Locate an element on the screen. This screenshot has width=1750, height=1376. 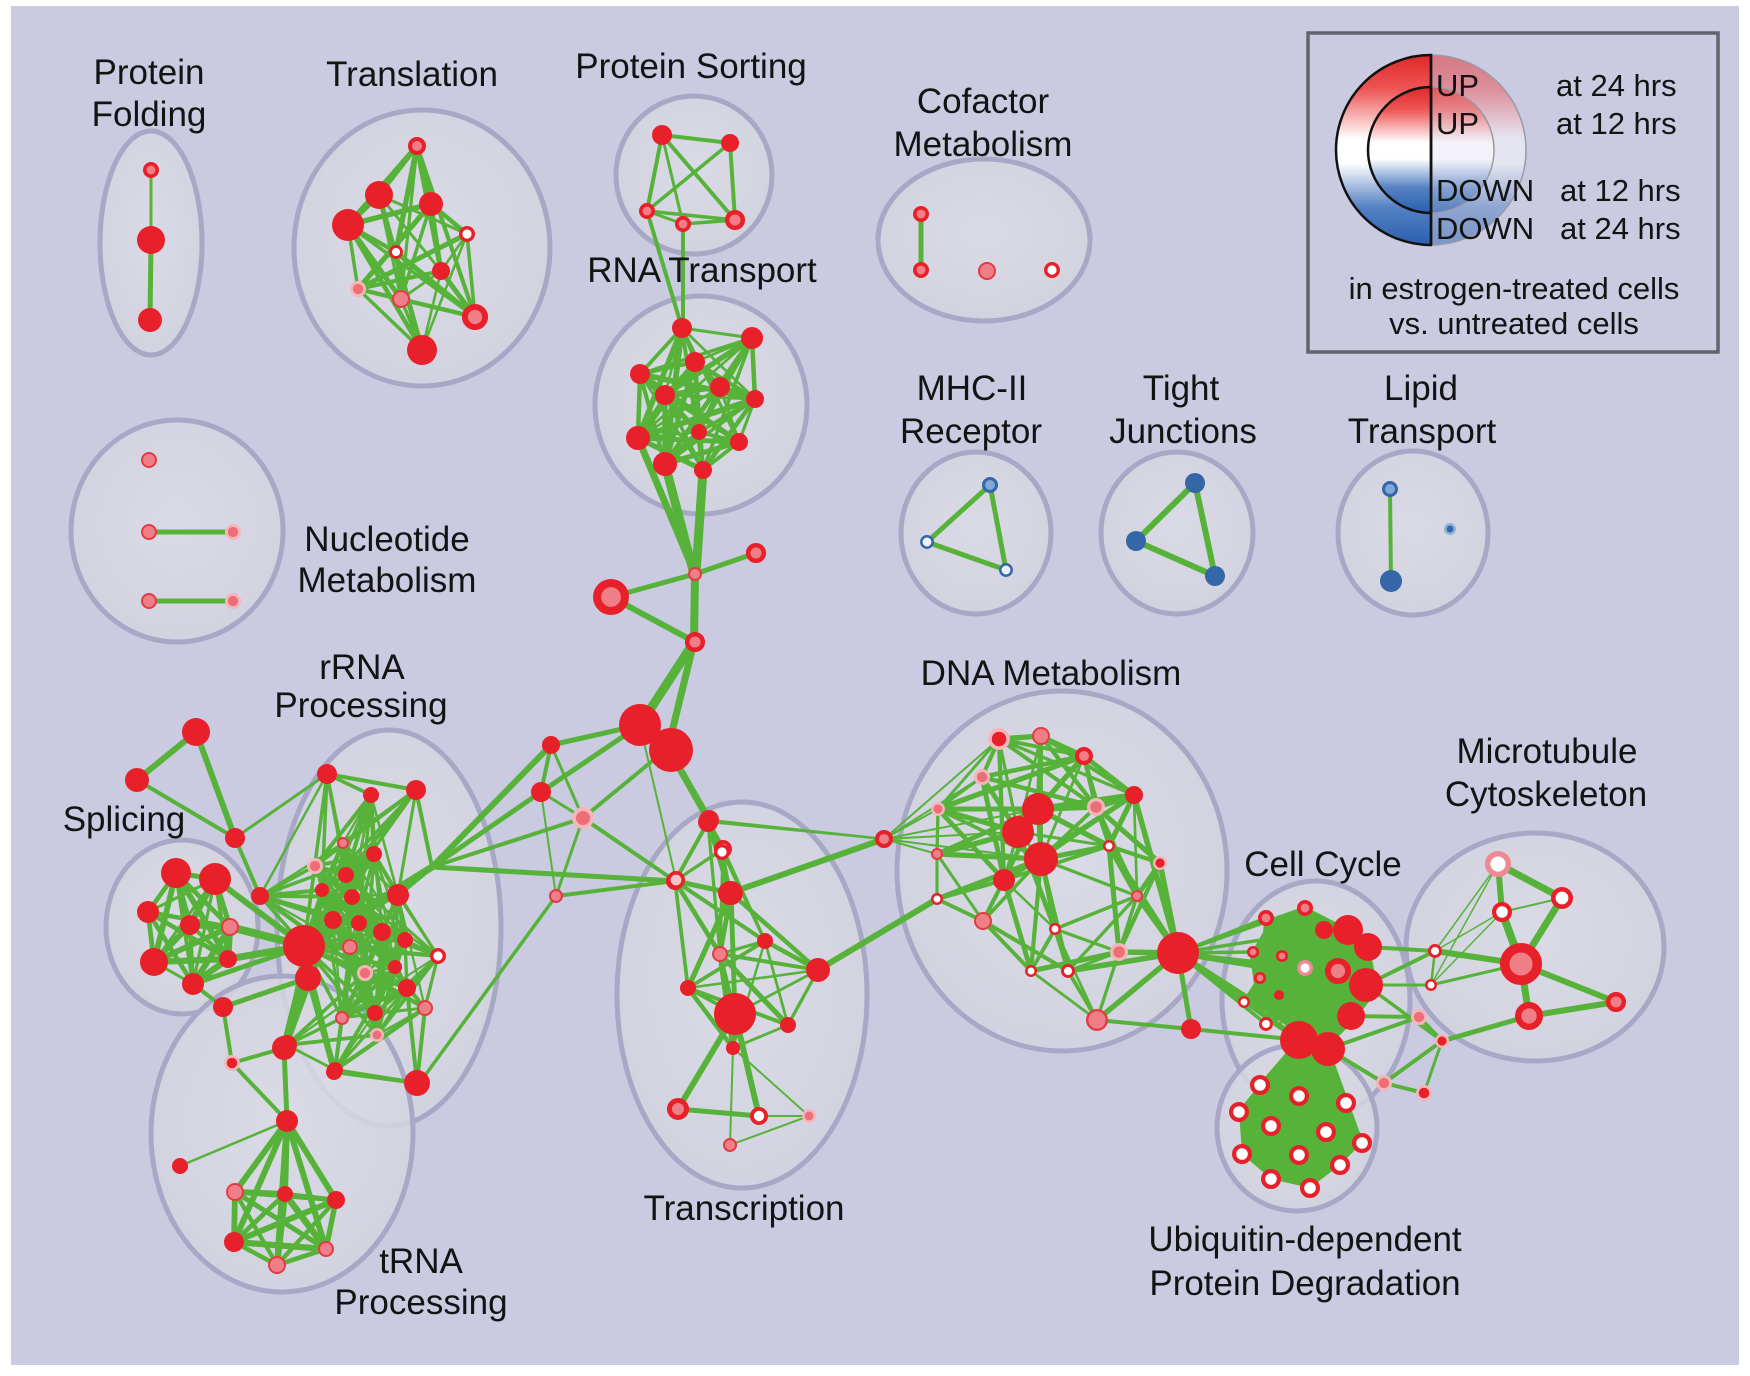
svg-text: Junctions is located at coordinates (1183, 431).